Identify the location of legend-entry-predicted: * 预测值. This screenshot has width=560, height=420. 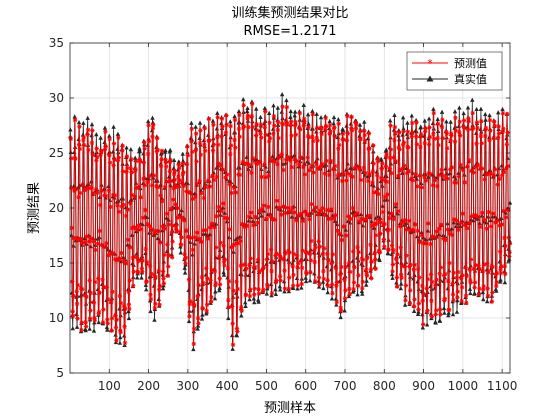
(449, 63).